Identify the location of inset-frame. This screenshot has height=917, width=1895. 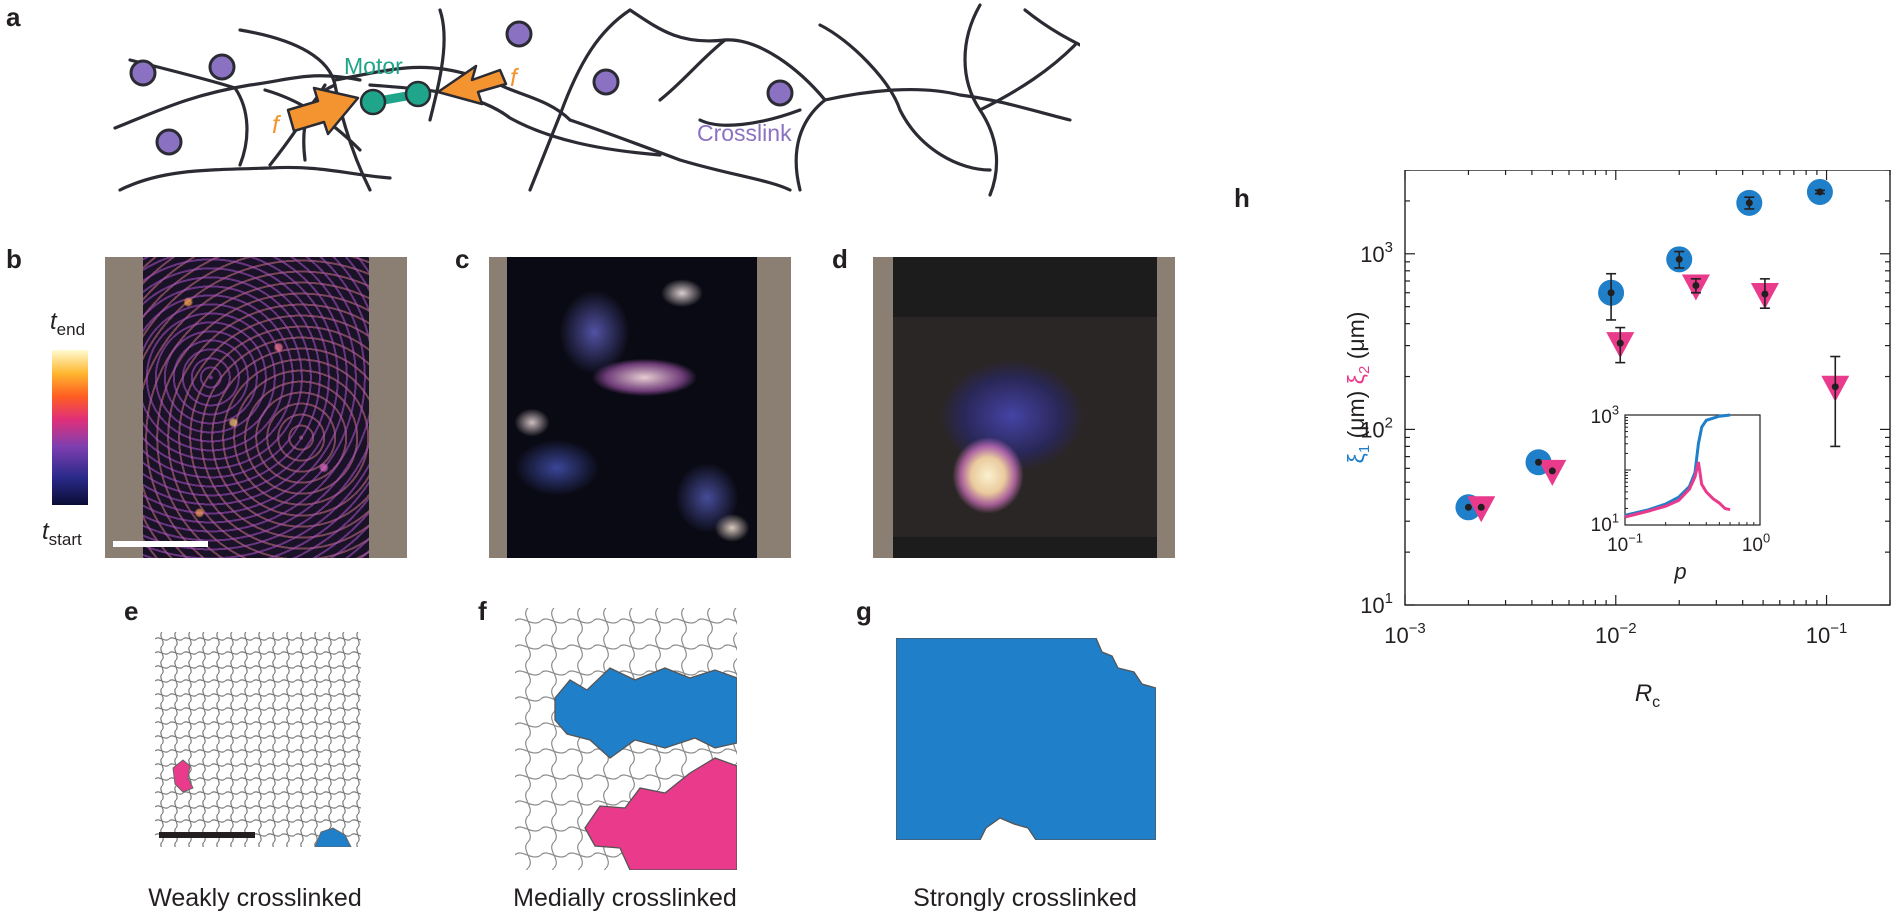
(1692, 470).